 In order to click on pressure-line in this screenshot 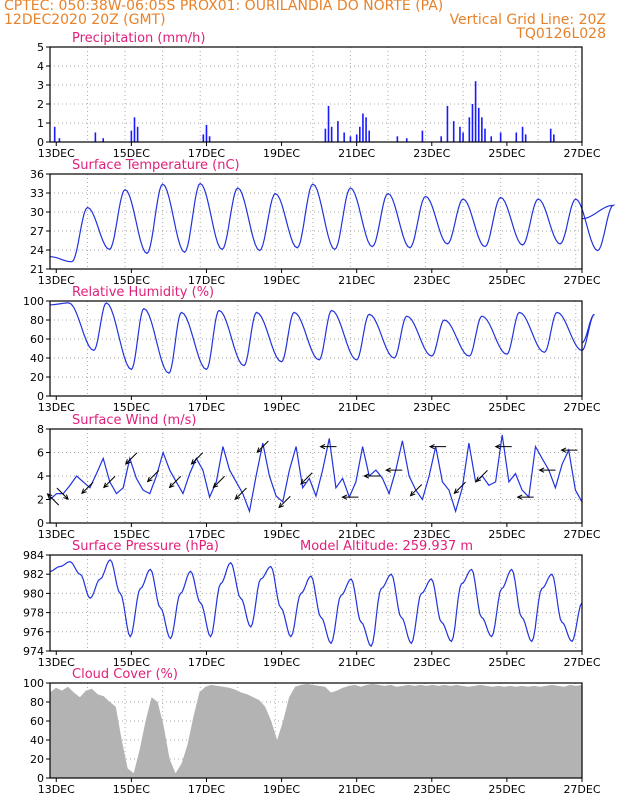, I will do `click(316, 603)`.